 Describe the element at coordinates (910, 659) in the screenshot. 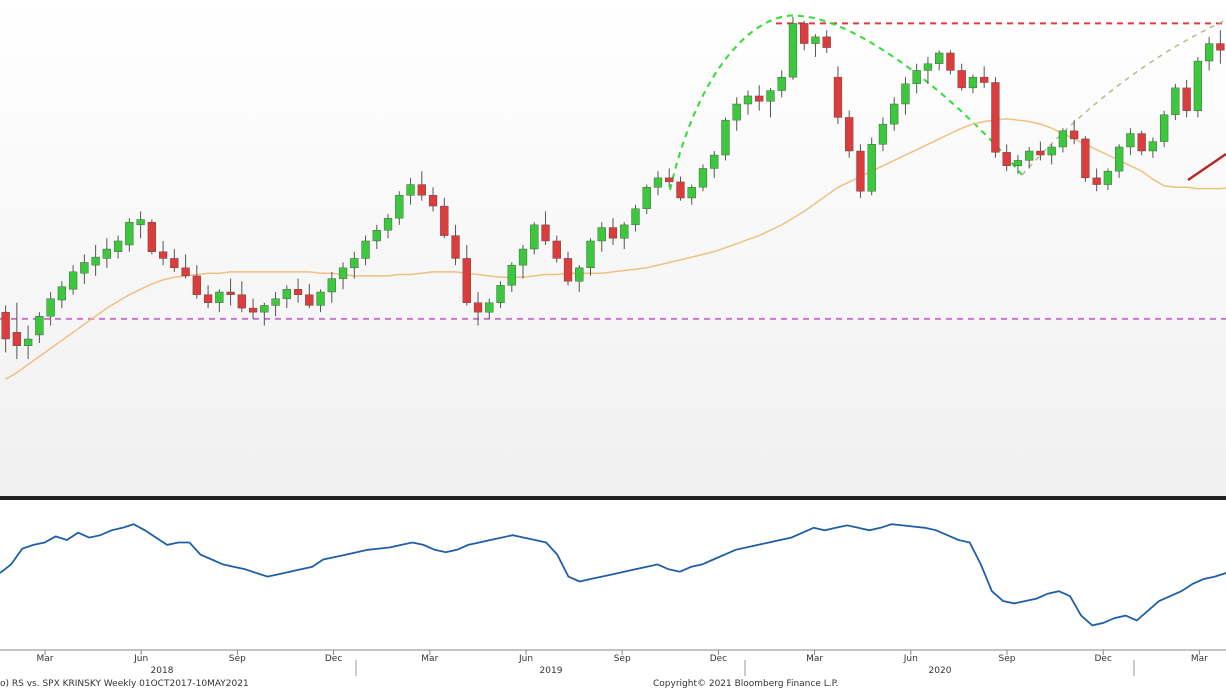

I see `month-tick-label: Jun` at that location.